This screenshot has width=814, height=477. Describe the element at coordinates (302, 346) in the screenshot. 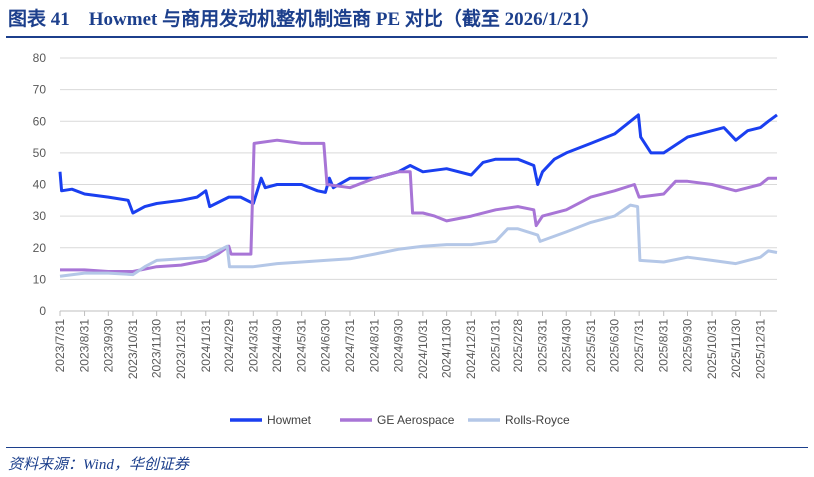

I see `x-tick-label: 2024/5/31` at that location.